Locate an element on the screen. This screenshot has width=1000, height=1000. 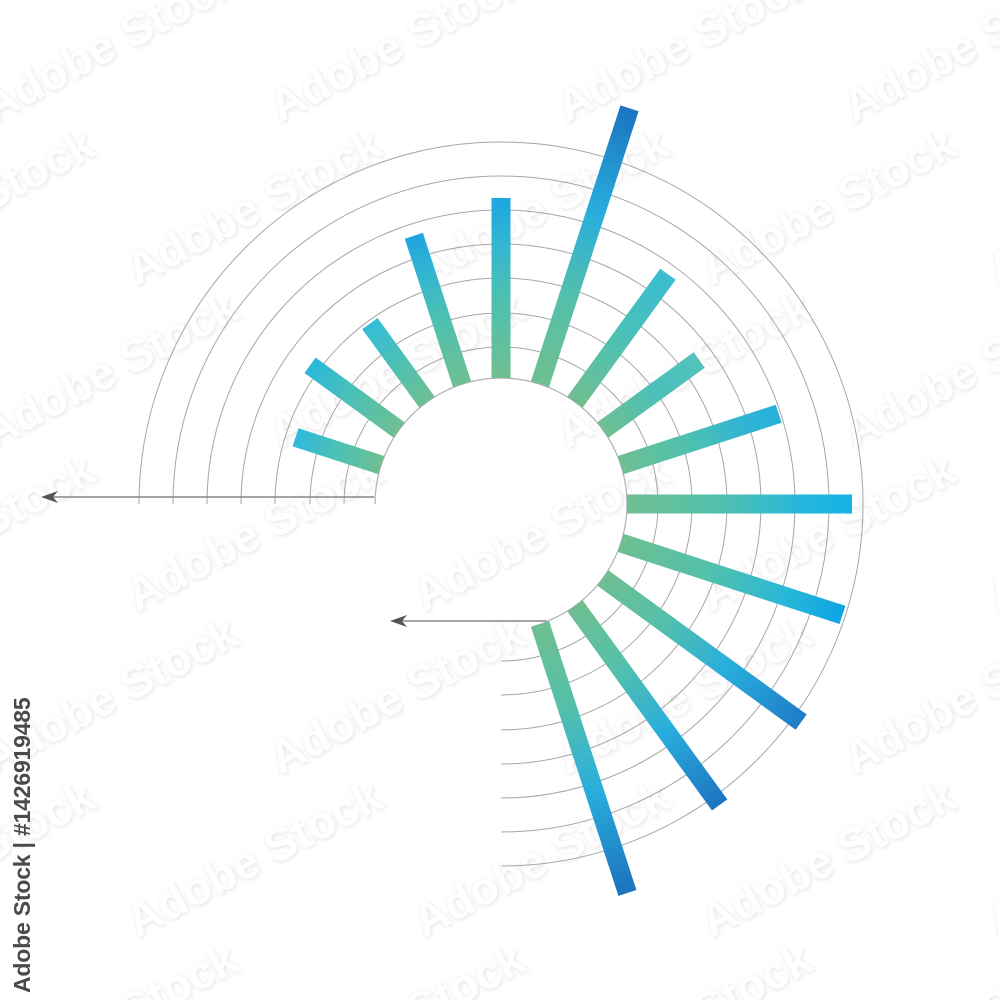
grid-arc is located at coordinates (501, 504).